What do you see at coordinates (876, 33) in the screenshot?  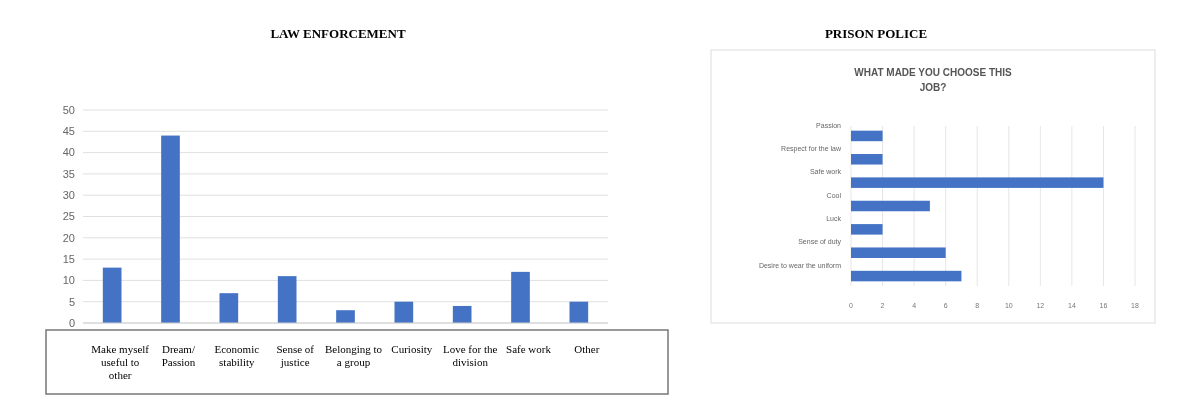 I see `chart-title: PRISON POLICE` at bounding box center [876, 33].